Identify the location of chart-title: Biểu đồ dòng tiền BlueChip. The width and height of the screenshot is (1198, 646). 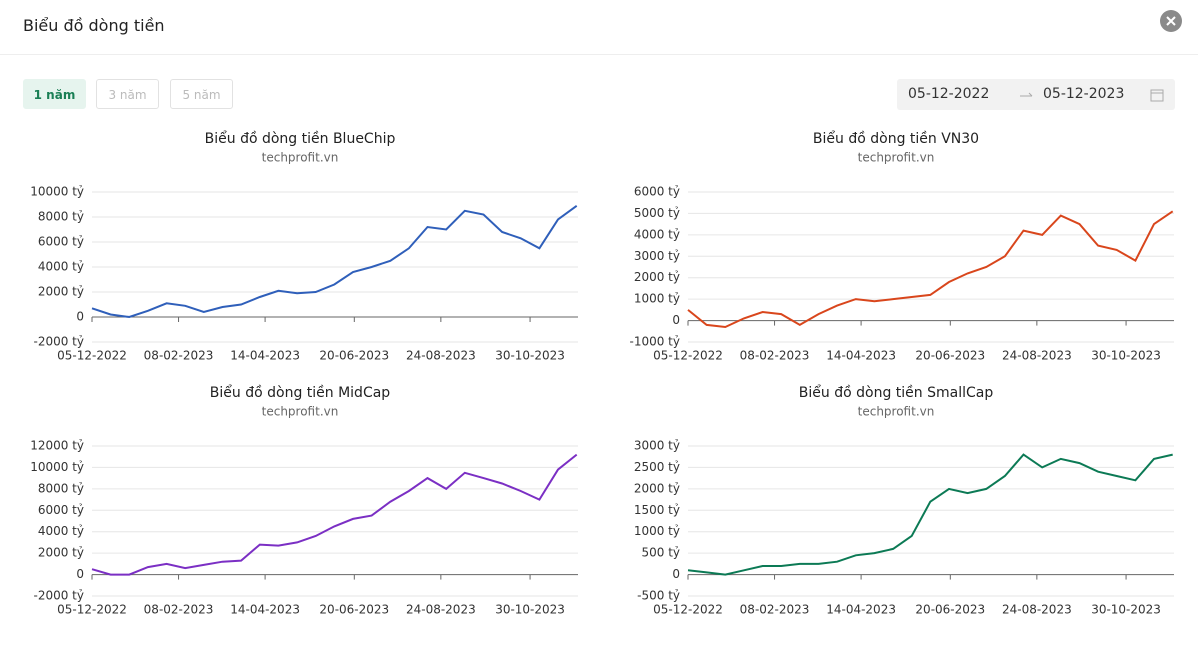
(300, 138).